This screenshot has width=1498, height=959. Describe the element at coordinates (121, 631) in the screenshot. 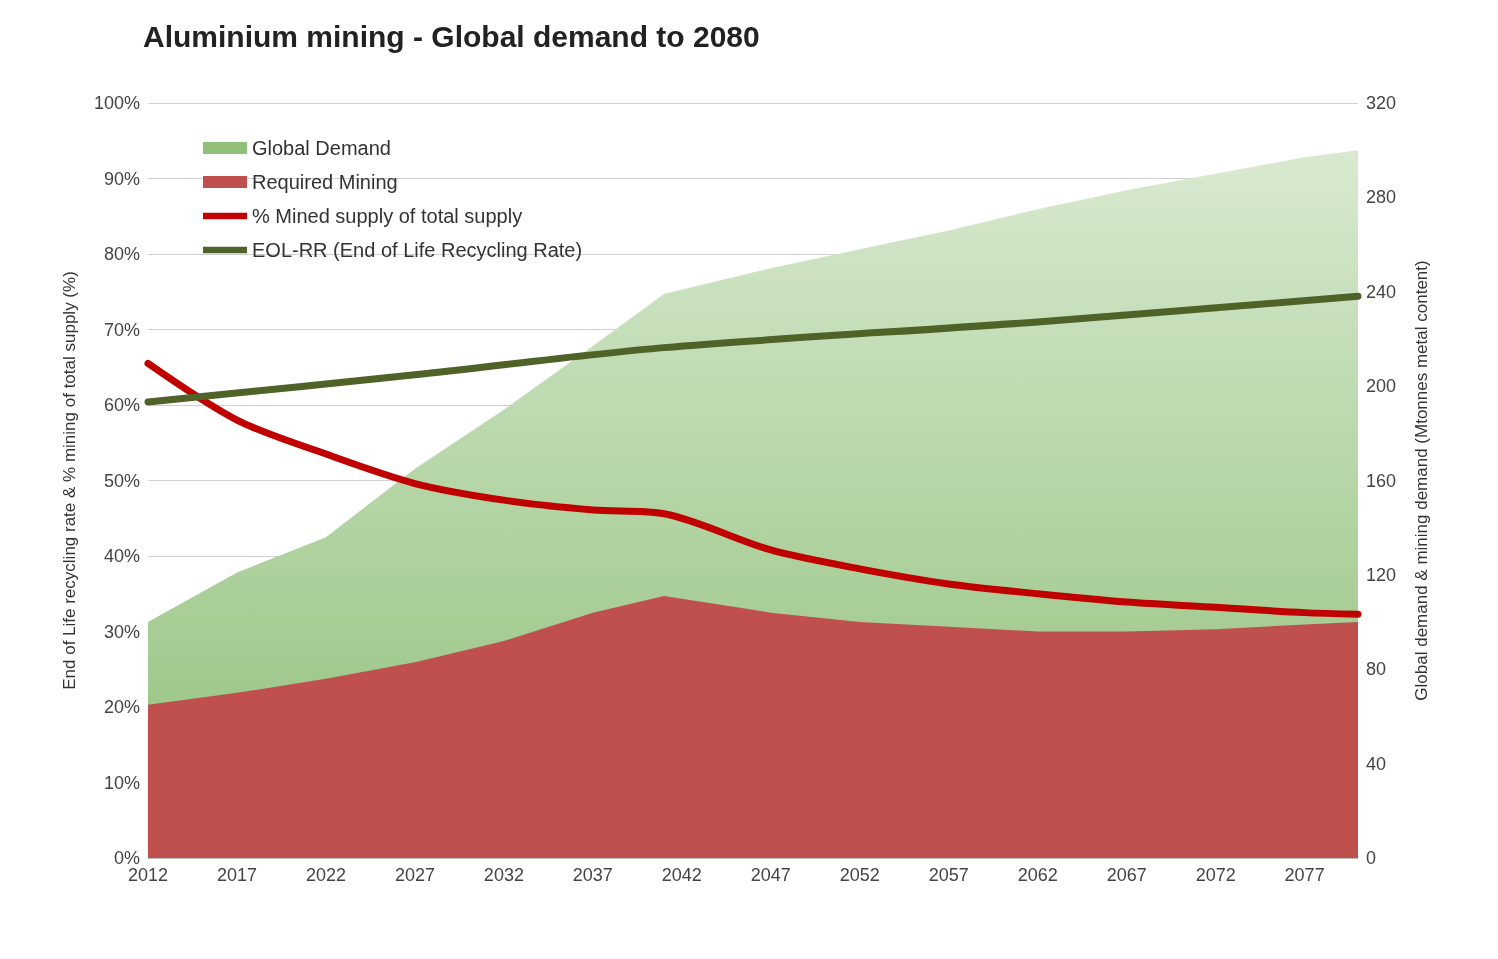

I see `y-tick-label: 30%` at that location.